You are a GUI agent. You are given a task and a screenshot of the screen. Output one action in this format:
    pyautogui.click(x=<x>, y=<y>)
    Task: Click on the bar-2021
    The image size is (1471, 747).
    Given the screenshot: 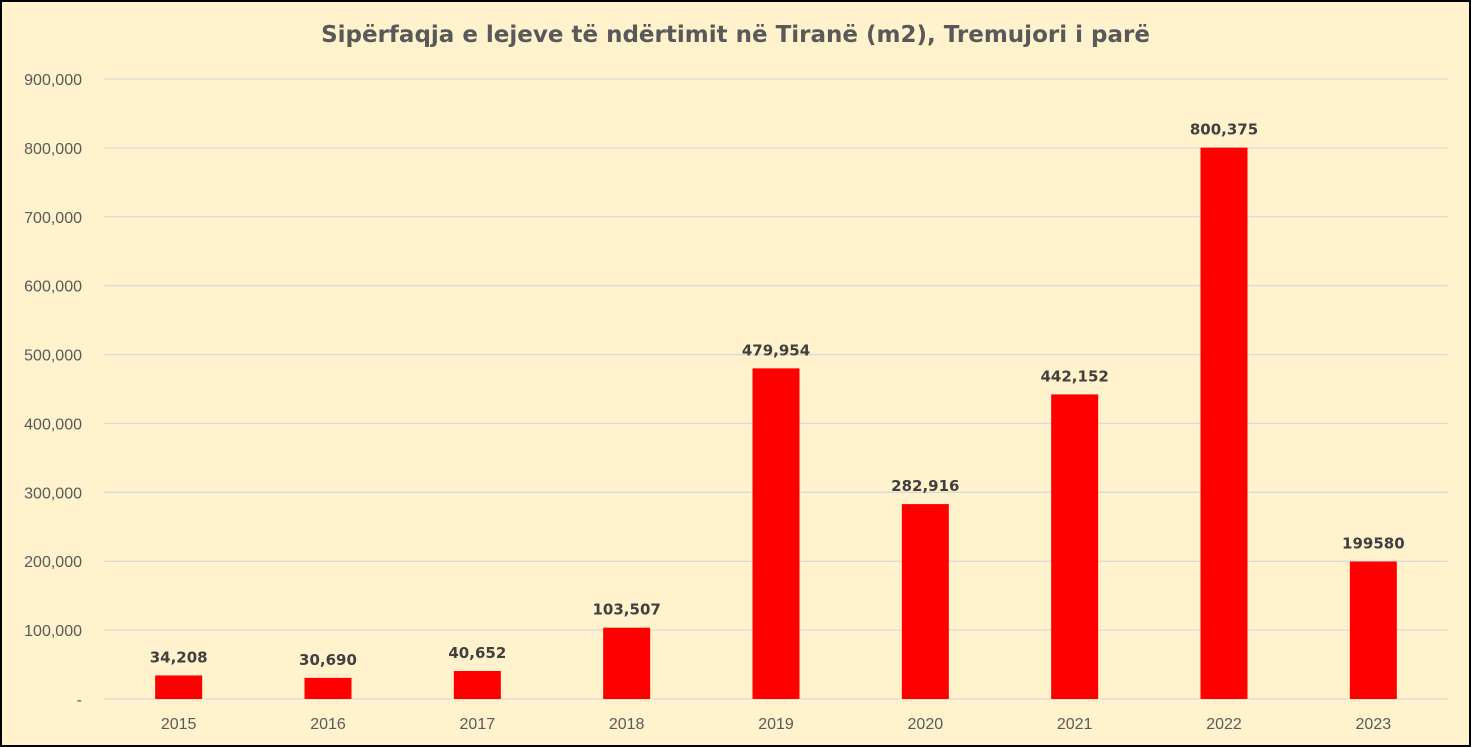 What is the action you would take?
    pyautogui.click(x=1075, y=546)
    